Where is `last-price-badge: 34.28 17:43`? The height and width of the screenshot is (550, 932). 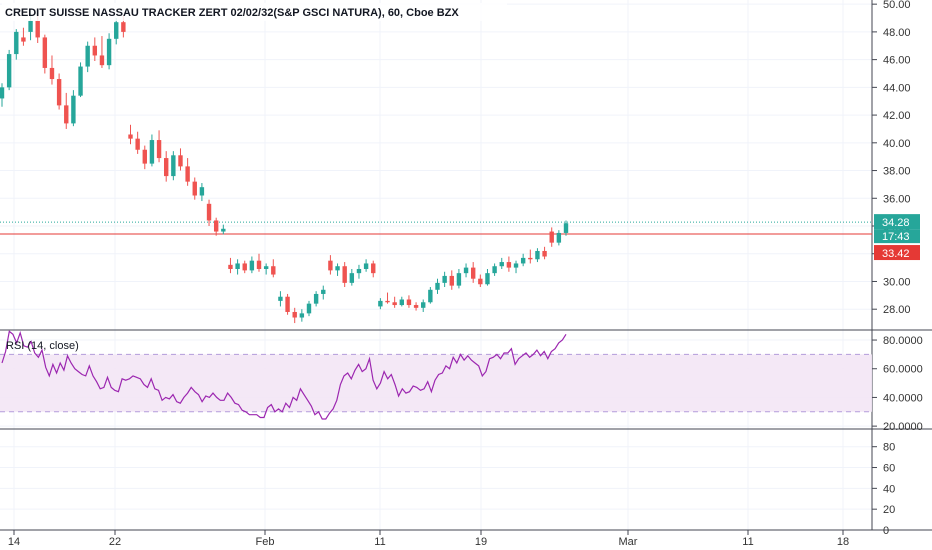
last-price-badge: 34.28 17:43 is located at coordinates (897, 229).